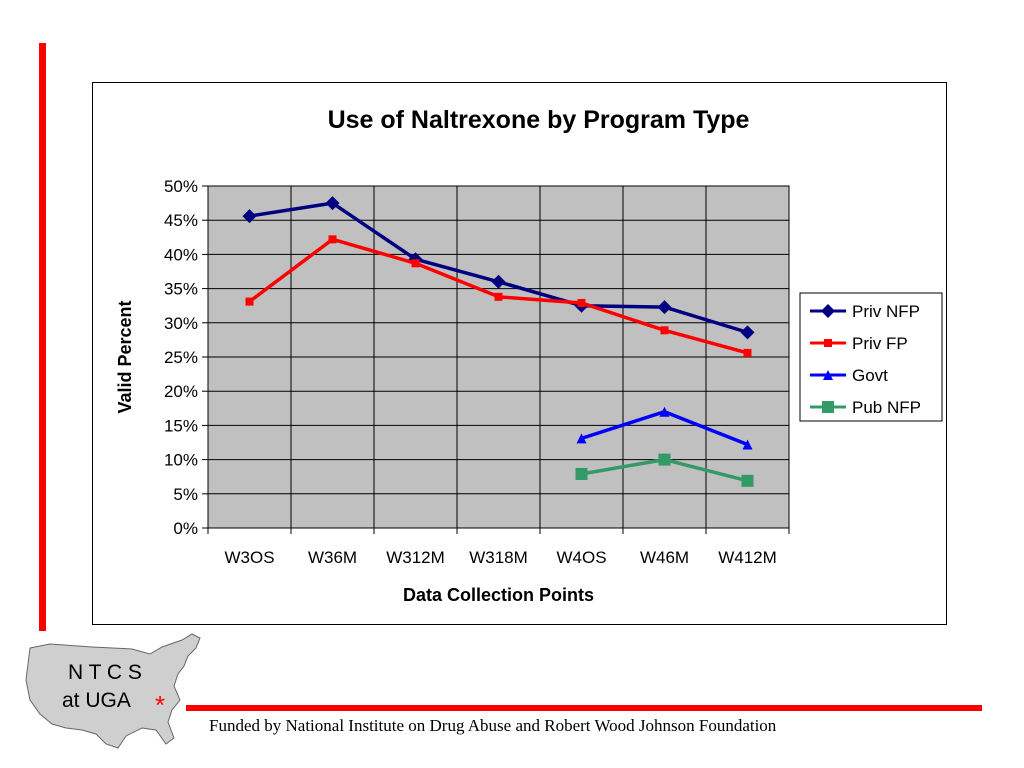 The height and width of the screenshot is (768, 1024). I want to click on y-tick-label: 0%, so click(185, 528).